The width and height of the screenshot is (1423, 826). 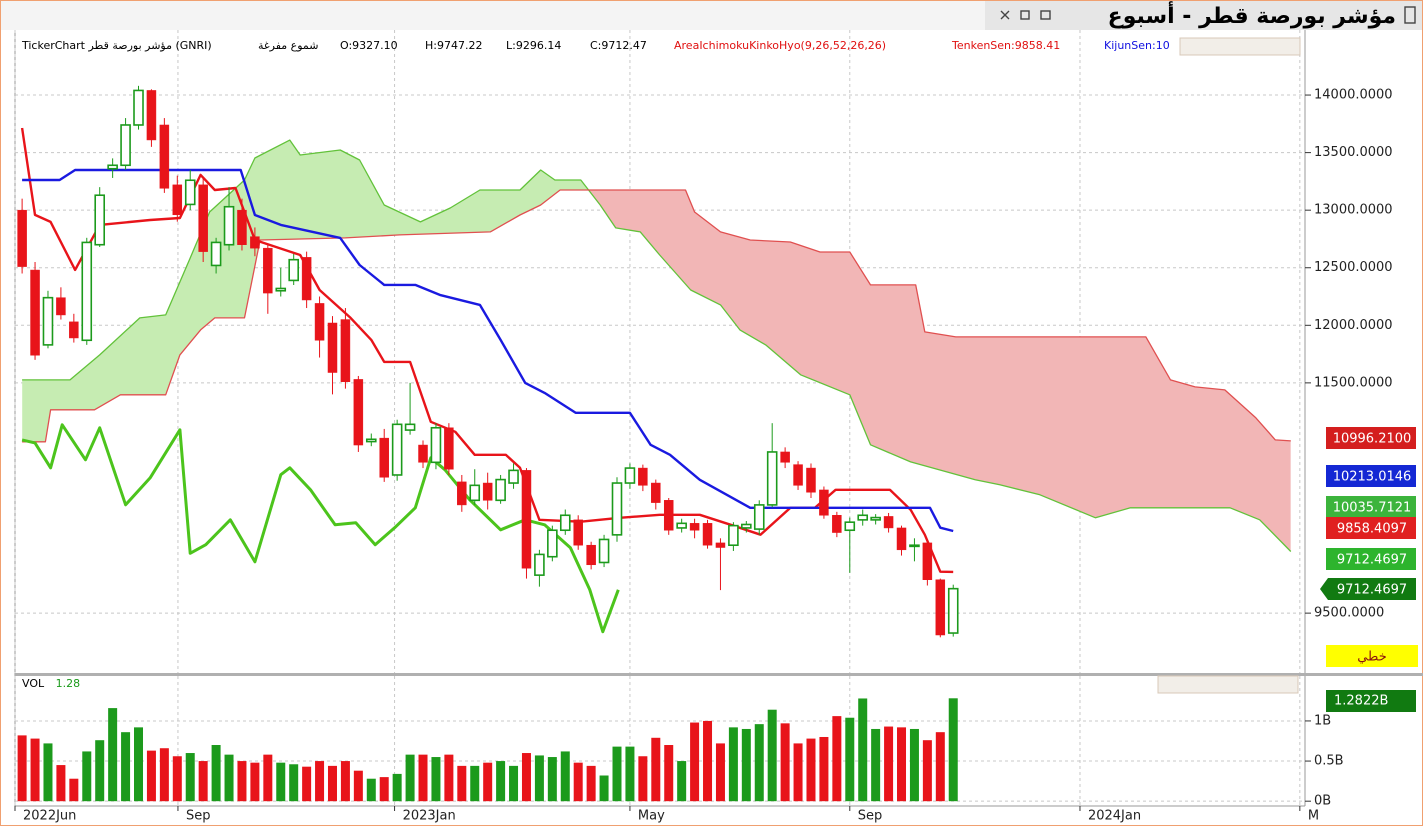 What do you see at coordinates (1410, 15) in the screenshot?
I see `menu-button` at bounding box center [1410, 15].